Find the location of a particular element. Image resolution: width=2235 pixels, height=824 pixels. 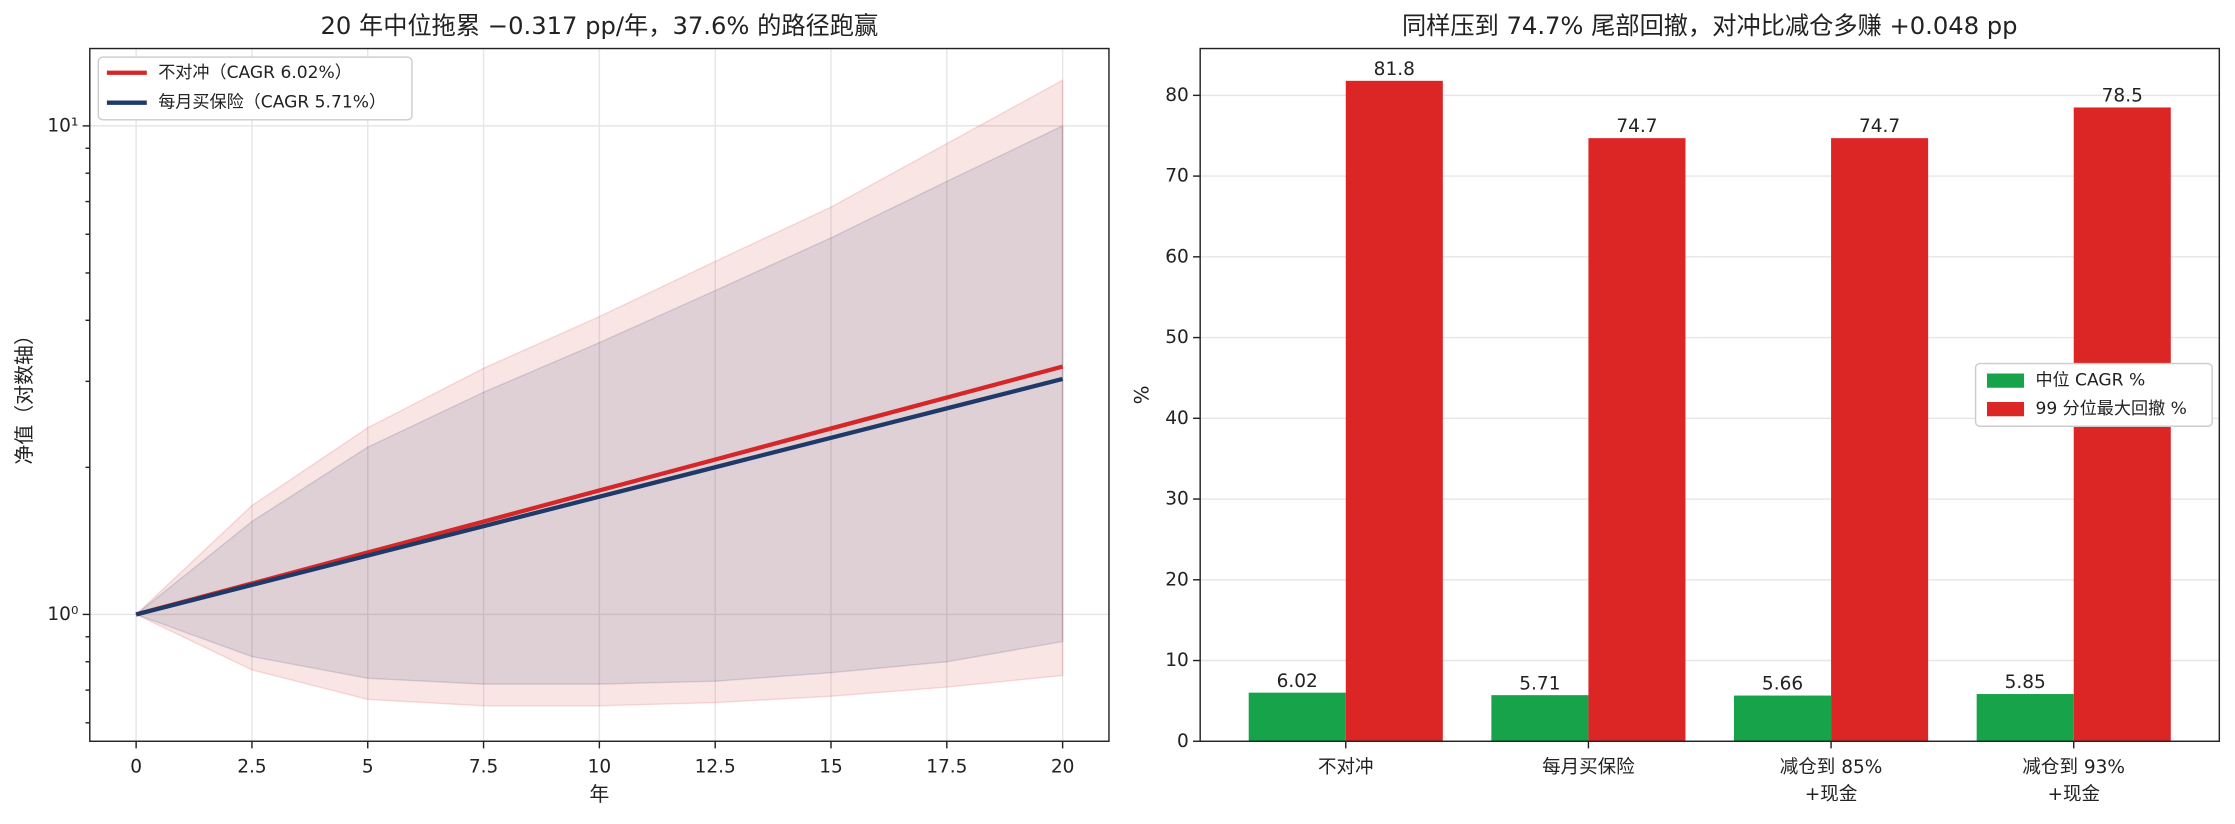

y-tick-label: 0 is located at coordinates (1183, 741).